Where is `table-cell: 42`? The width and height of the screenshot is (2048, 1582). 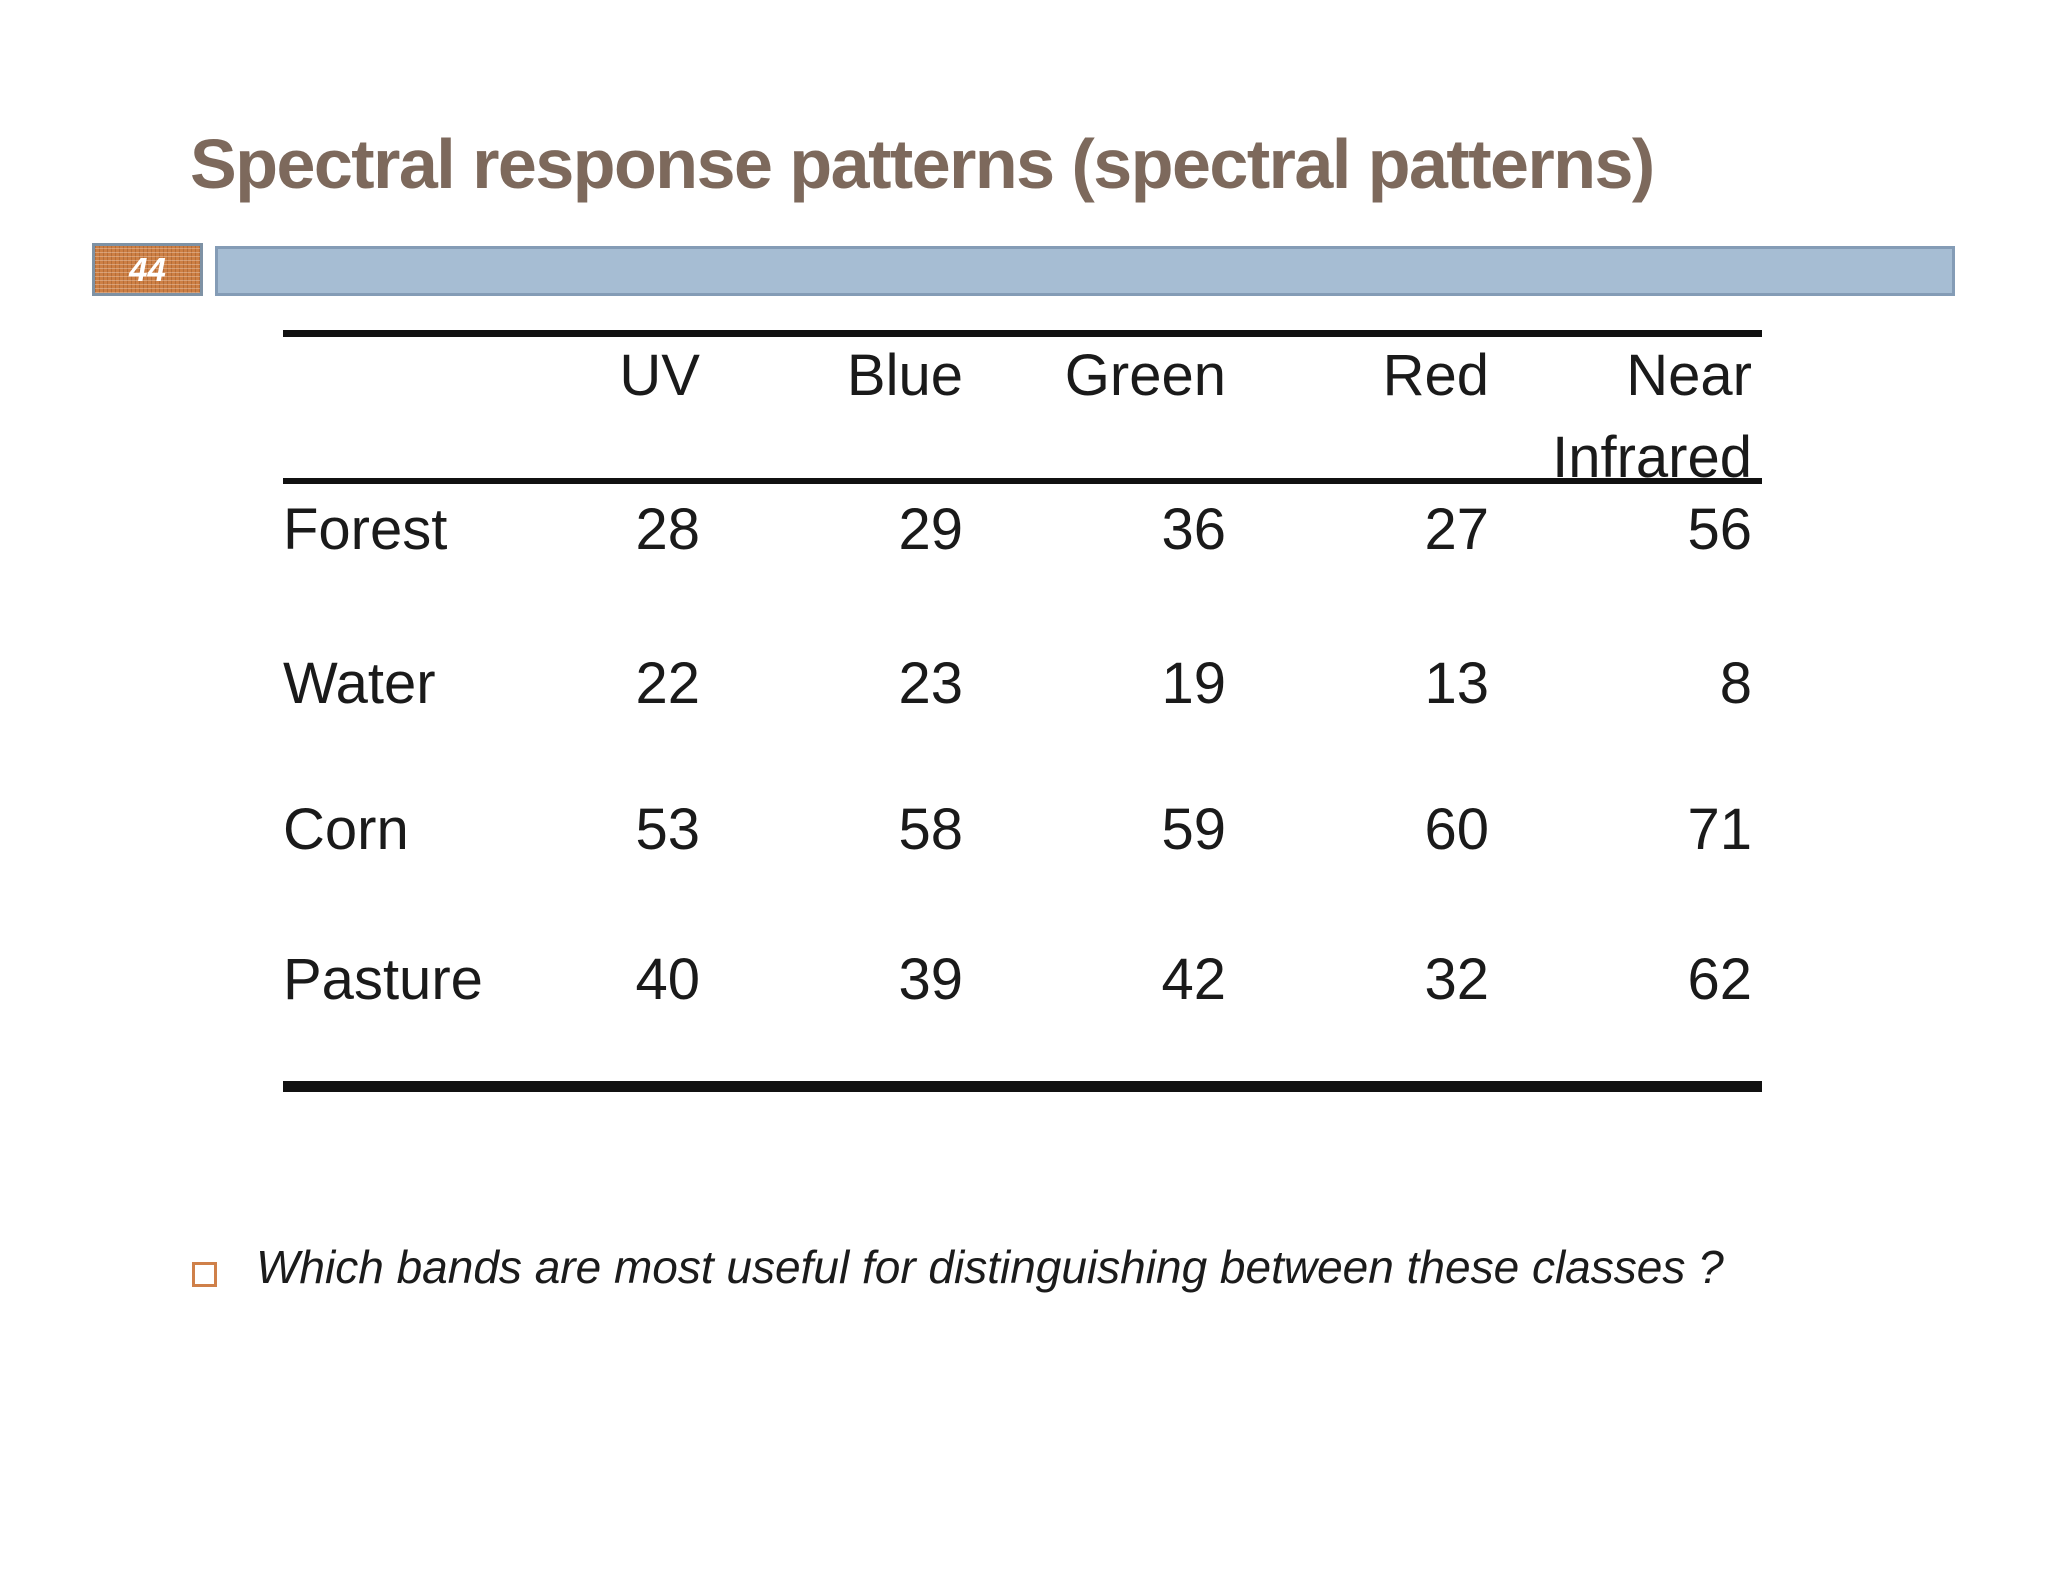
table-cell: 42 is located at coordinates (1193, 979).